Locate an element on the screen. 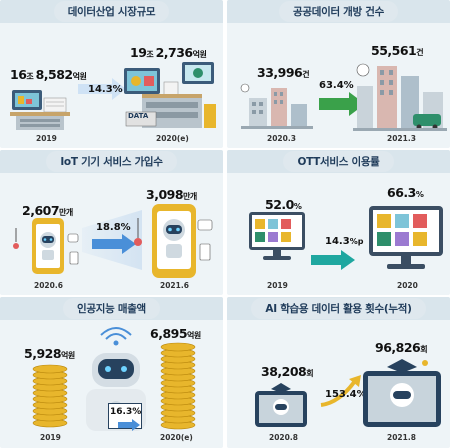 The image size is (450, 448). after-value: 55,561건 is located at coordinates (397, 50).